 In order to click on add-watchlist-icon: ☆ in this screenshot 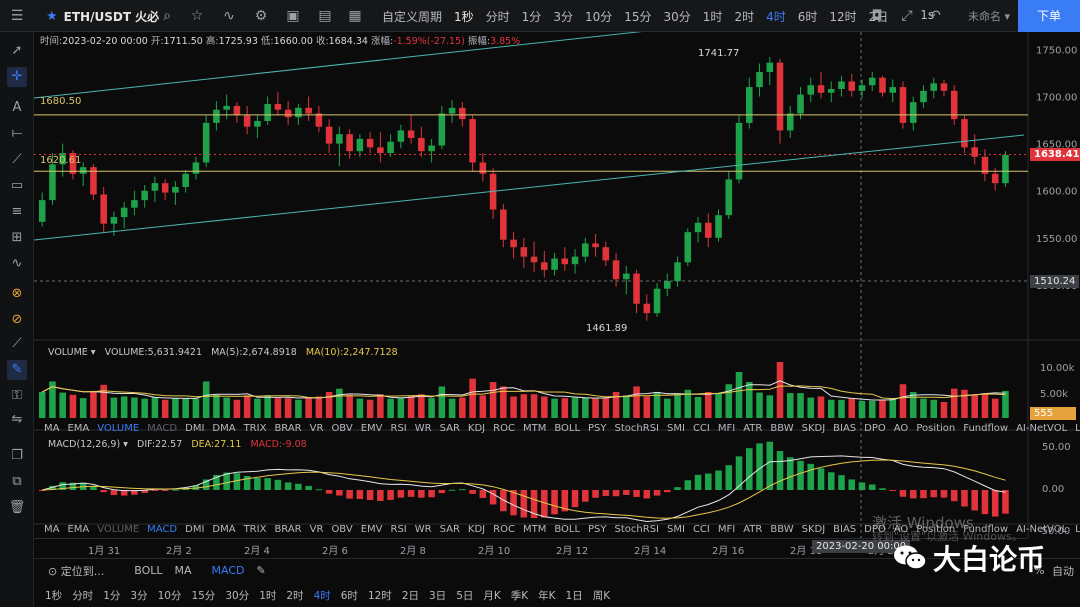, I will do `click(197, 16)`.